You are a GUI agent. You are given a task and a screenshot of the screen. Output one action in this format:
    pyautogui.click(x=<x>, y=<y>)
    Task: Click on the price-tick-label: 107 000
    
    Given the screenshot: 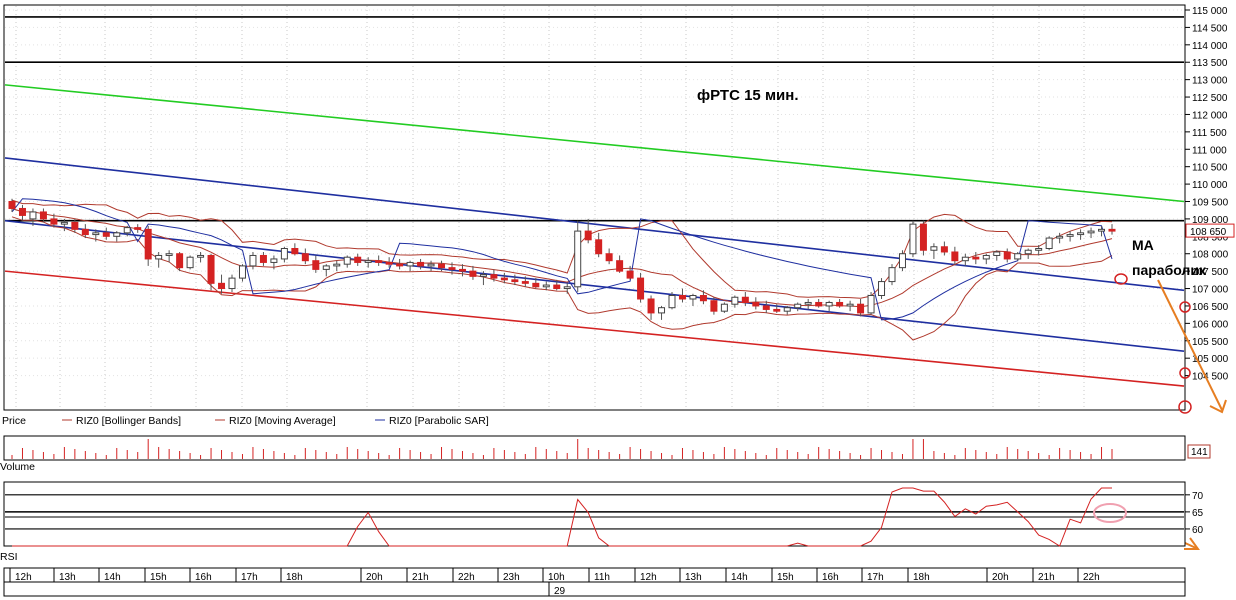 What is the action you would take?
    pyautogui.click(x=1210, y=290)
    